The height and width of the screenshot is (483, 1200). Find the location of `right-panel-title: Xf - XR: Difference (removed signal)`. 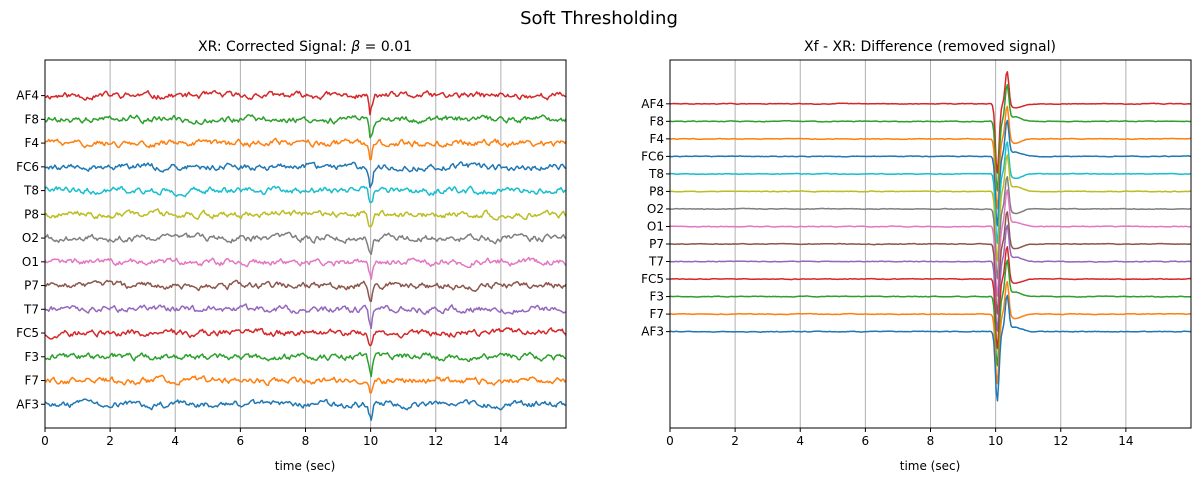

right-panel-title: Xf - XR: Difference (removed signal) is located at coordinates (930, 47).